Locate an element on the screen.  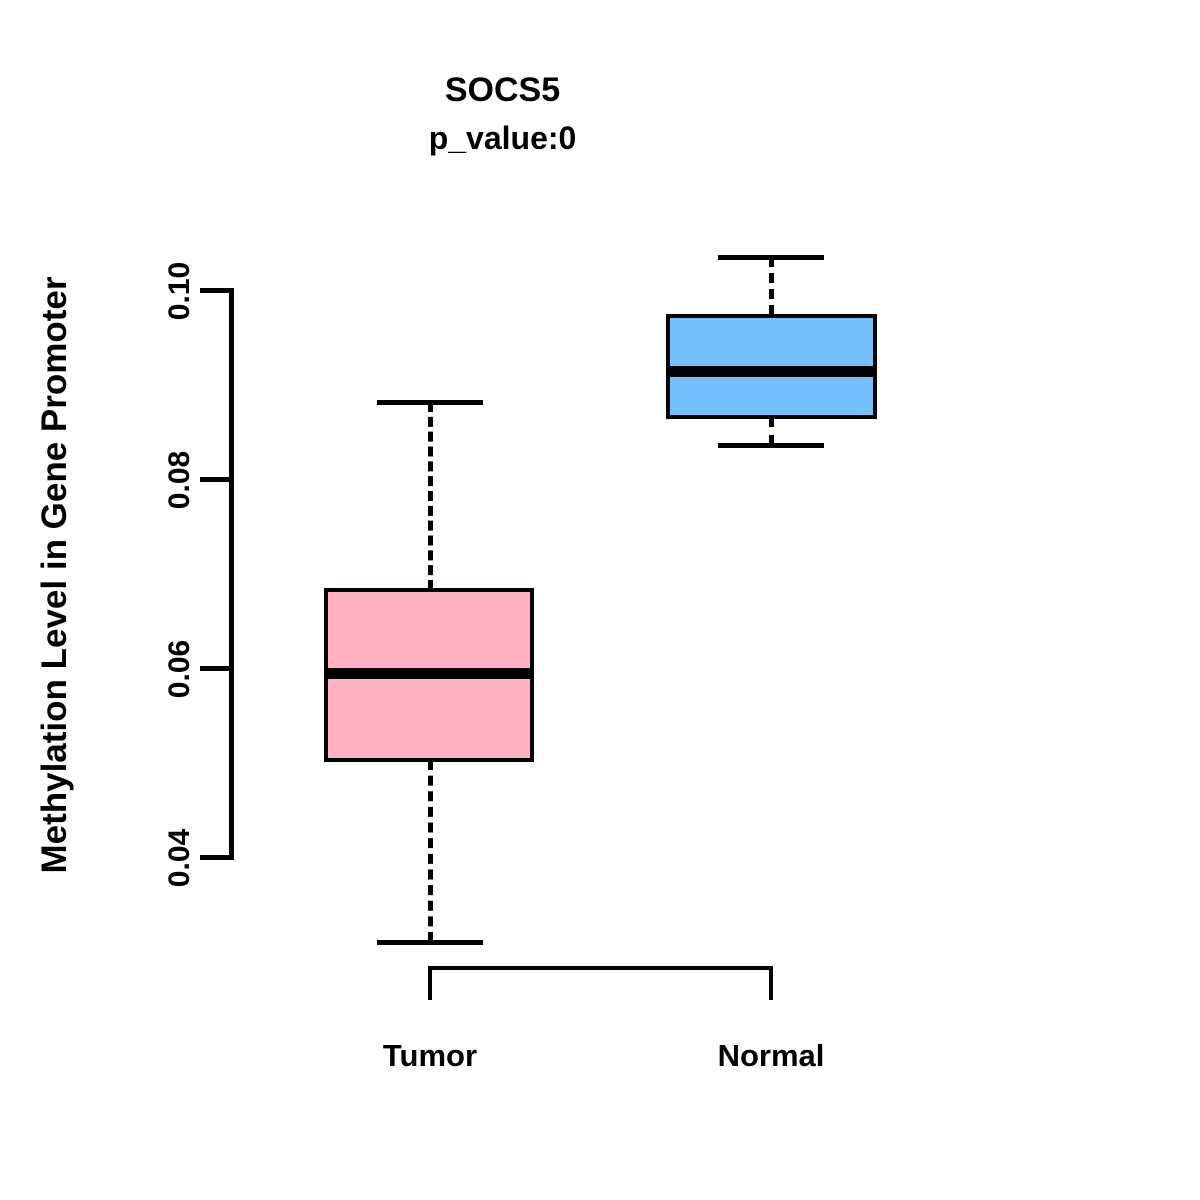
y-axis-tick-label-0: 0.10 is located at coordinates (179, 291).